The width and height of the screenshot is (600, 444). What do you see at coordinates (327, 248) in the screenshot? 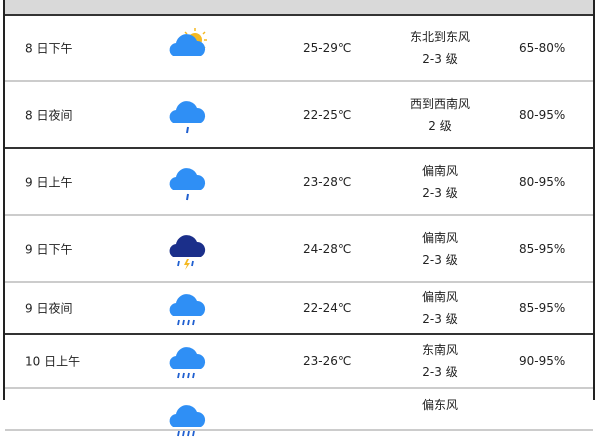
I see `row-temperature: 24-28℃` at bounding box center [327, 248].